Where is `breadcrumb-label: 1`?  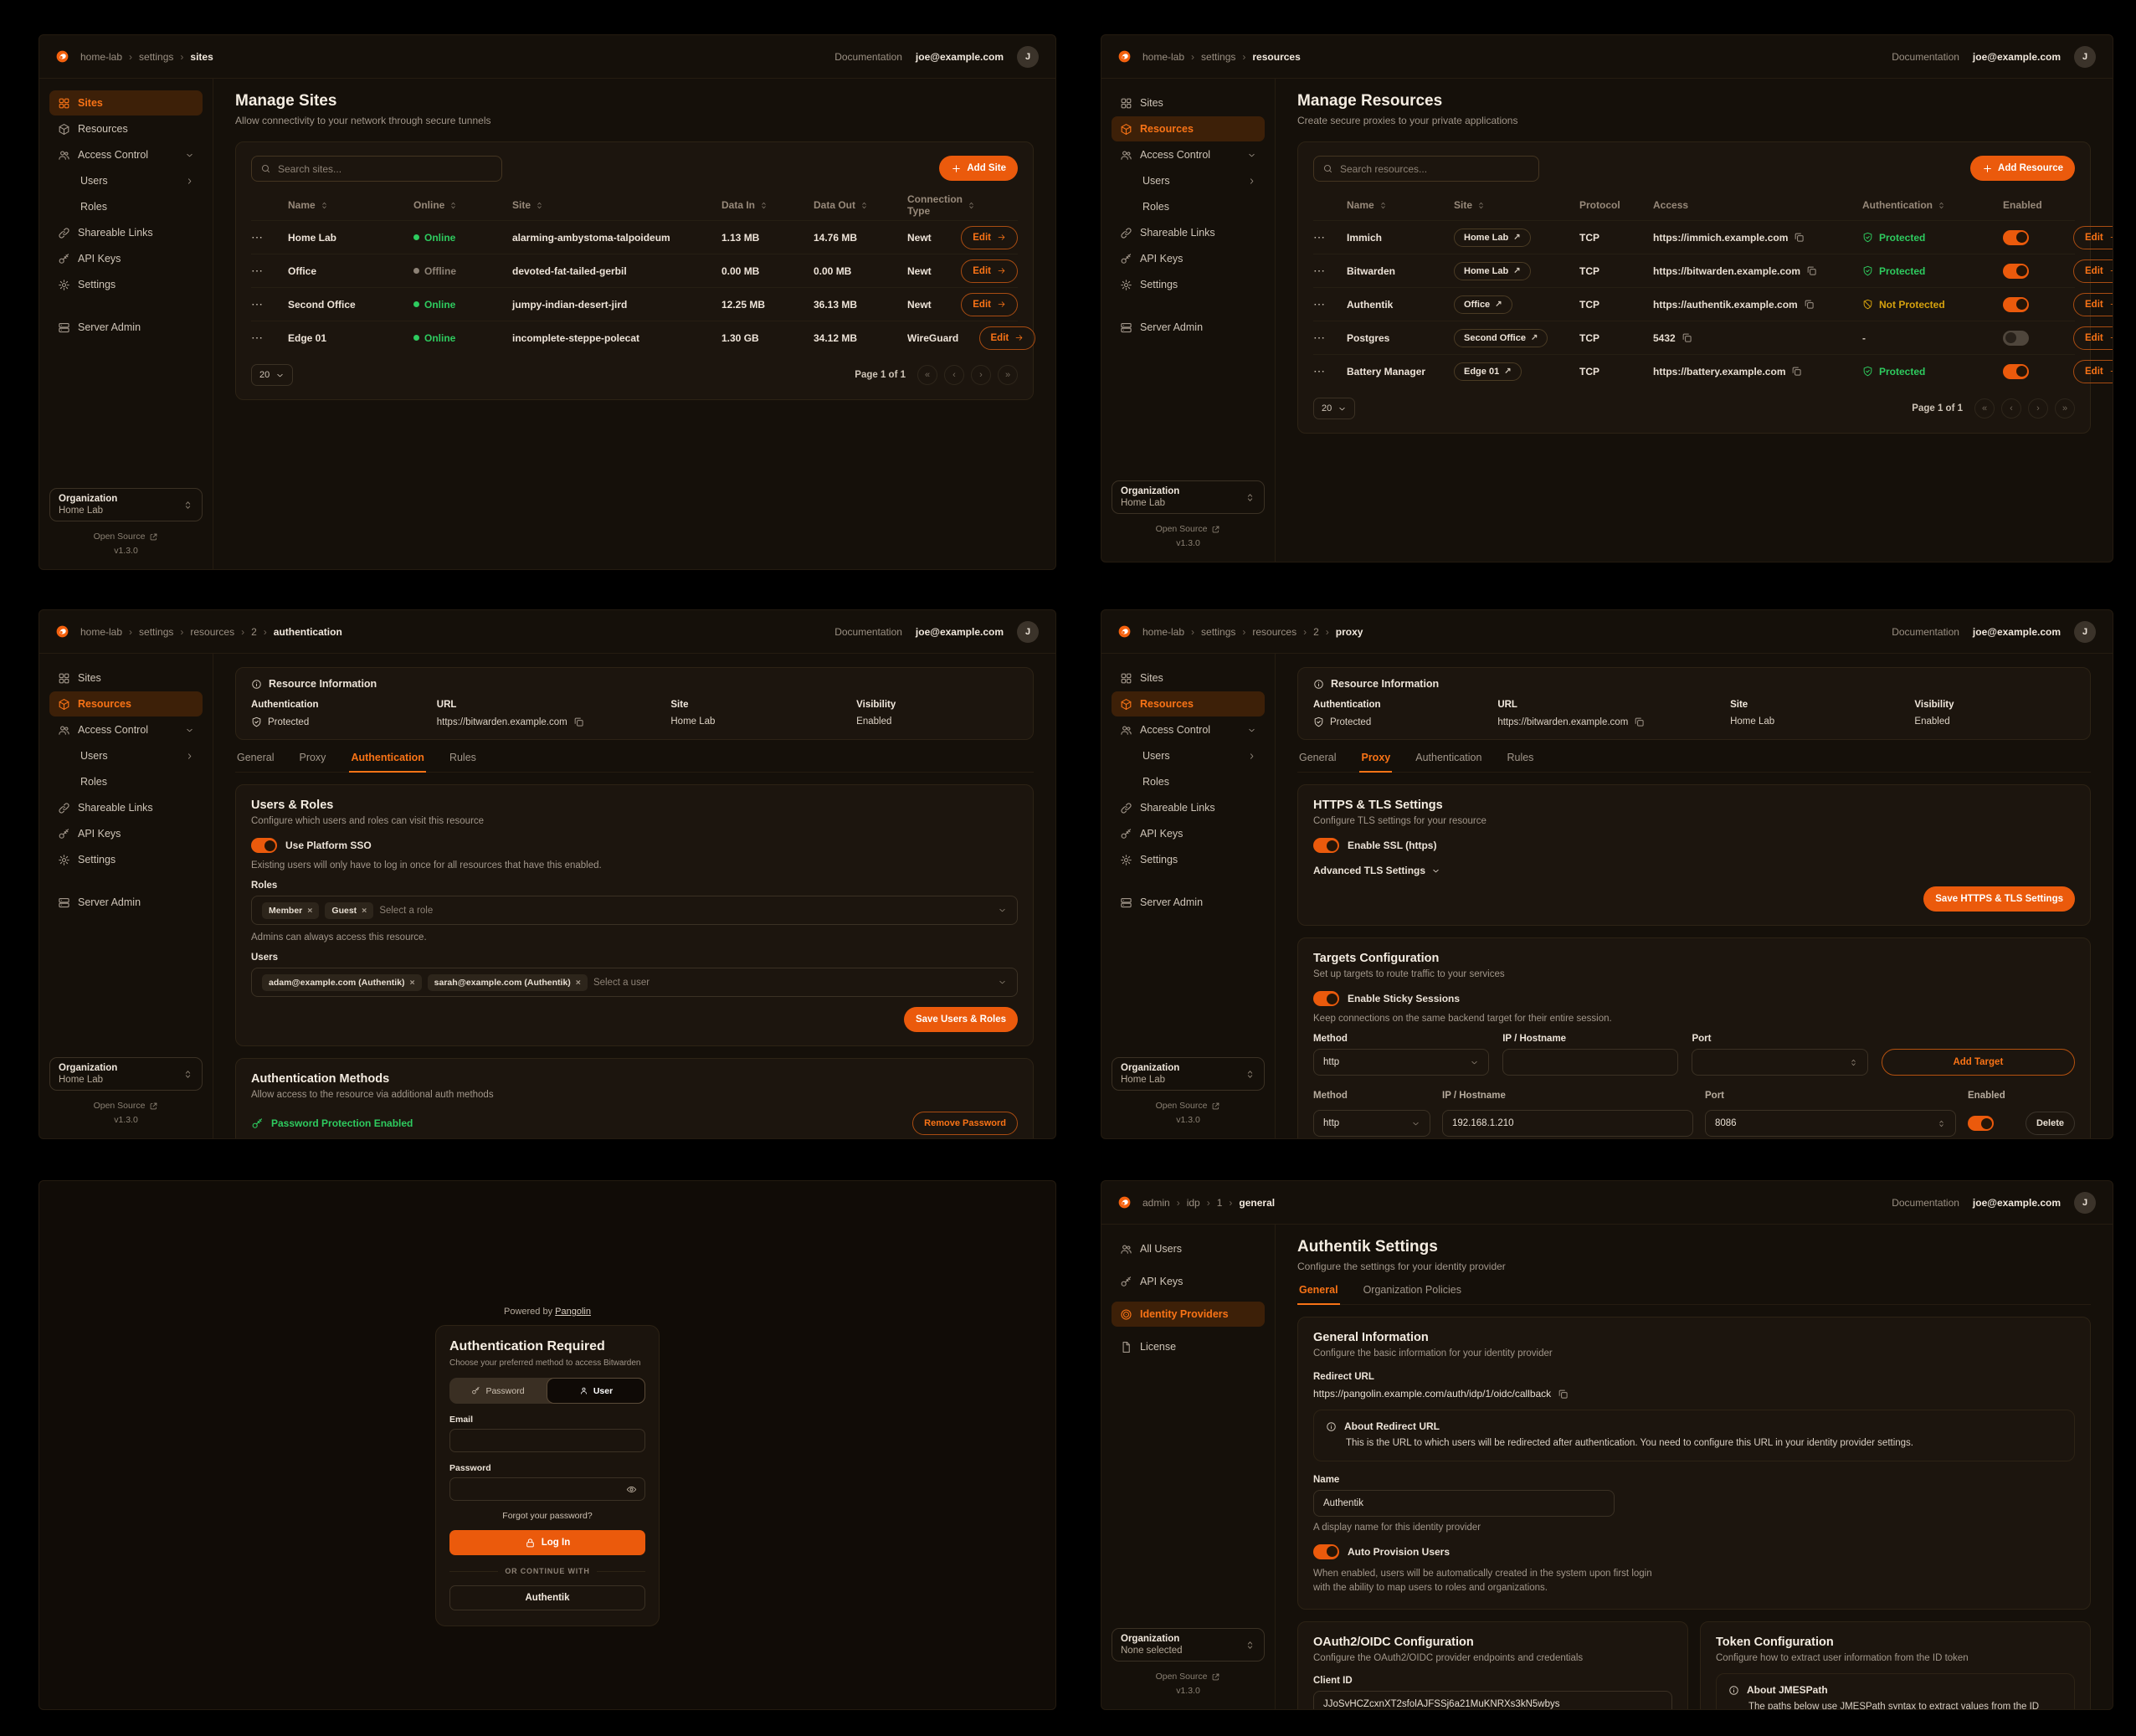
breadcrumb-label: 1 is located at coordinates (1219, 1202).